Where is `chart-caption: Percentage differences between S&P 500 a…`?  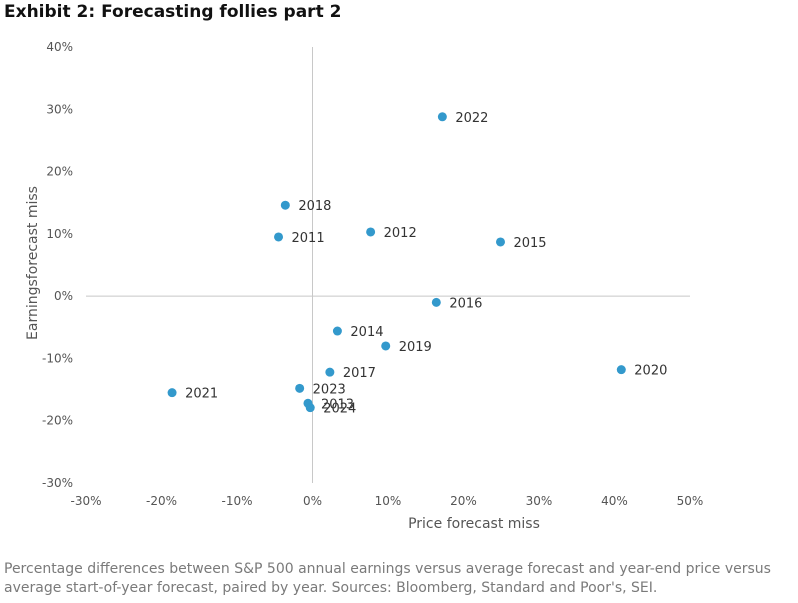
chart-caption: Percentage differences between S&P 500 a… is located at coordinates (387, 578).